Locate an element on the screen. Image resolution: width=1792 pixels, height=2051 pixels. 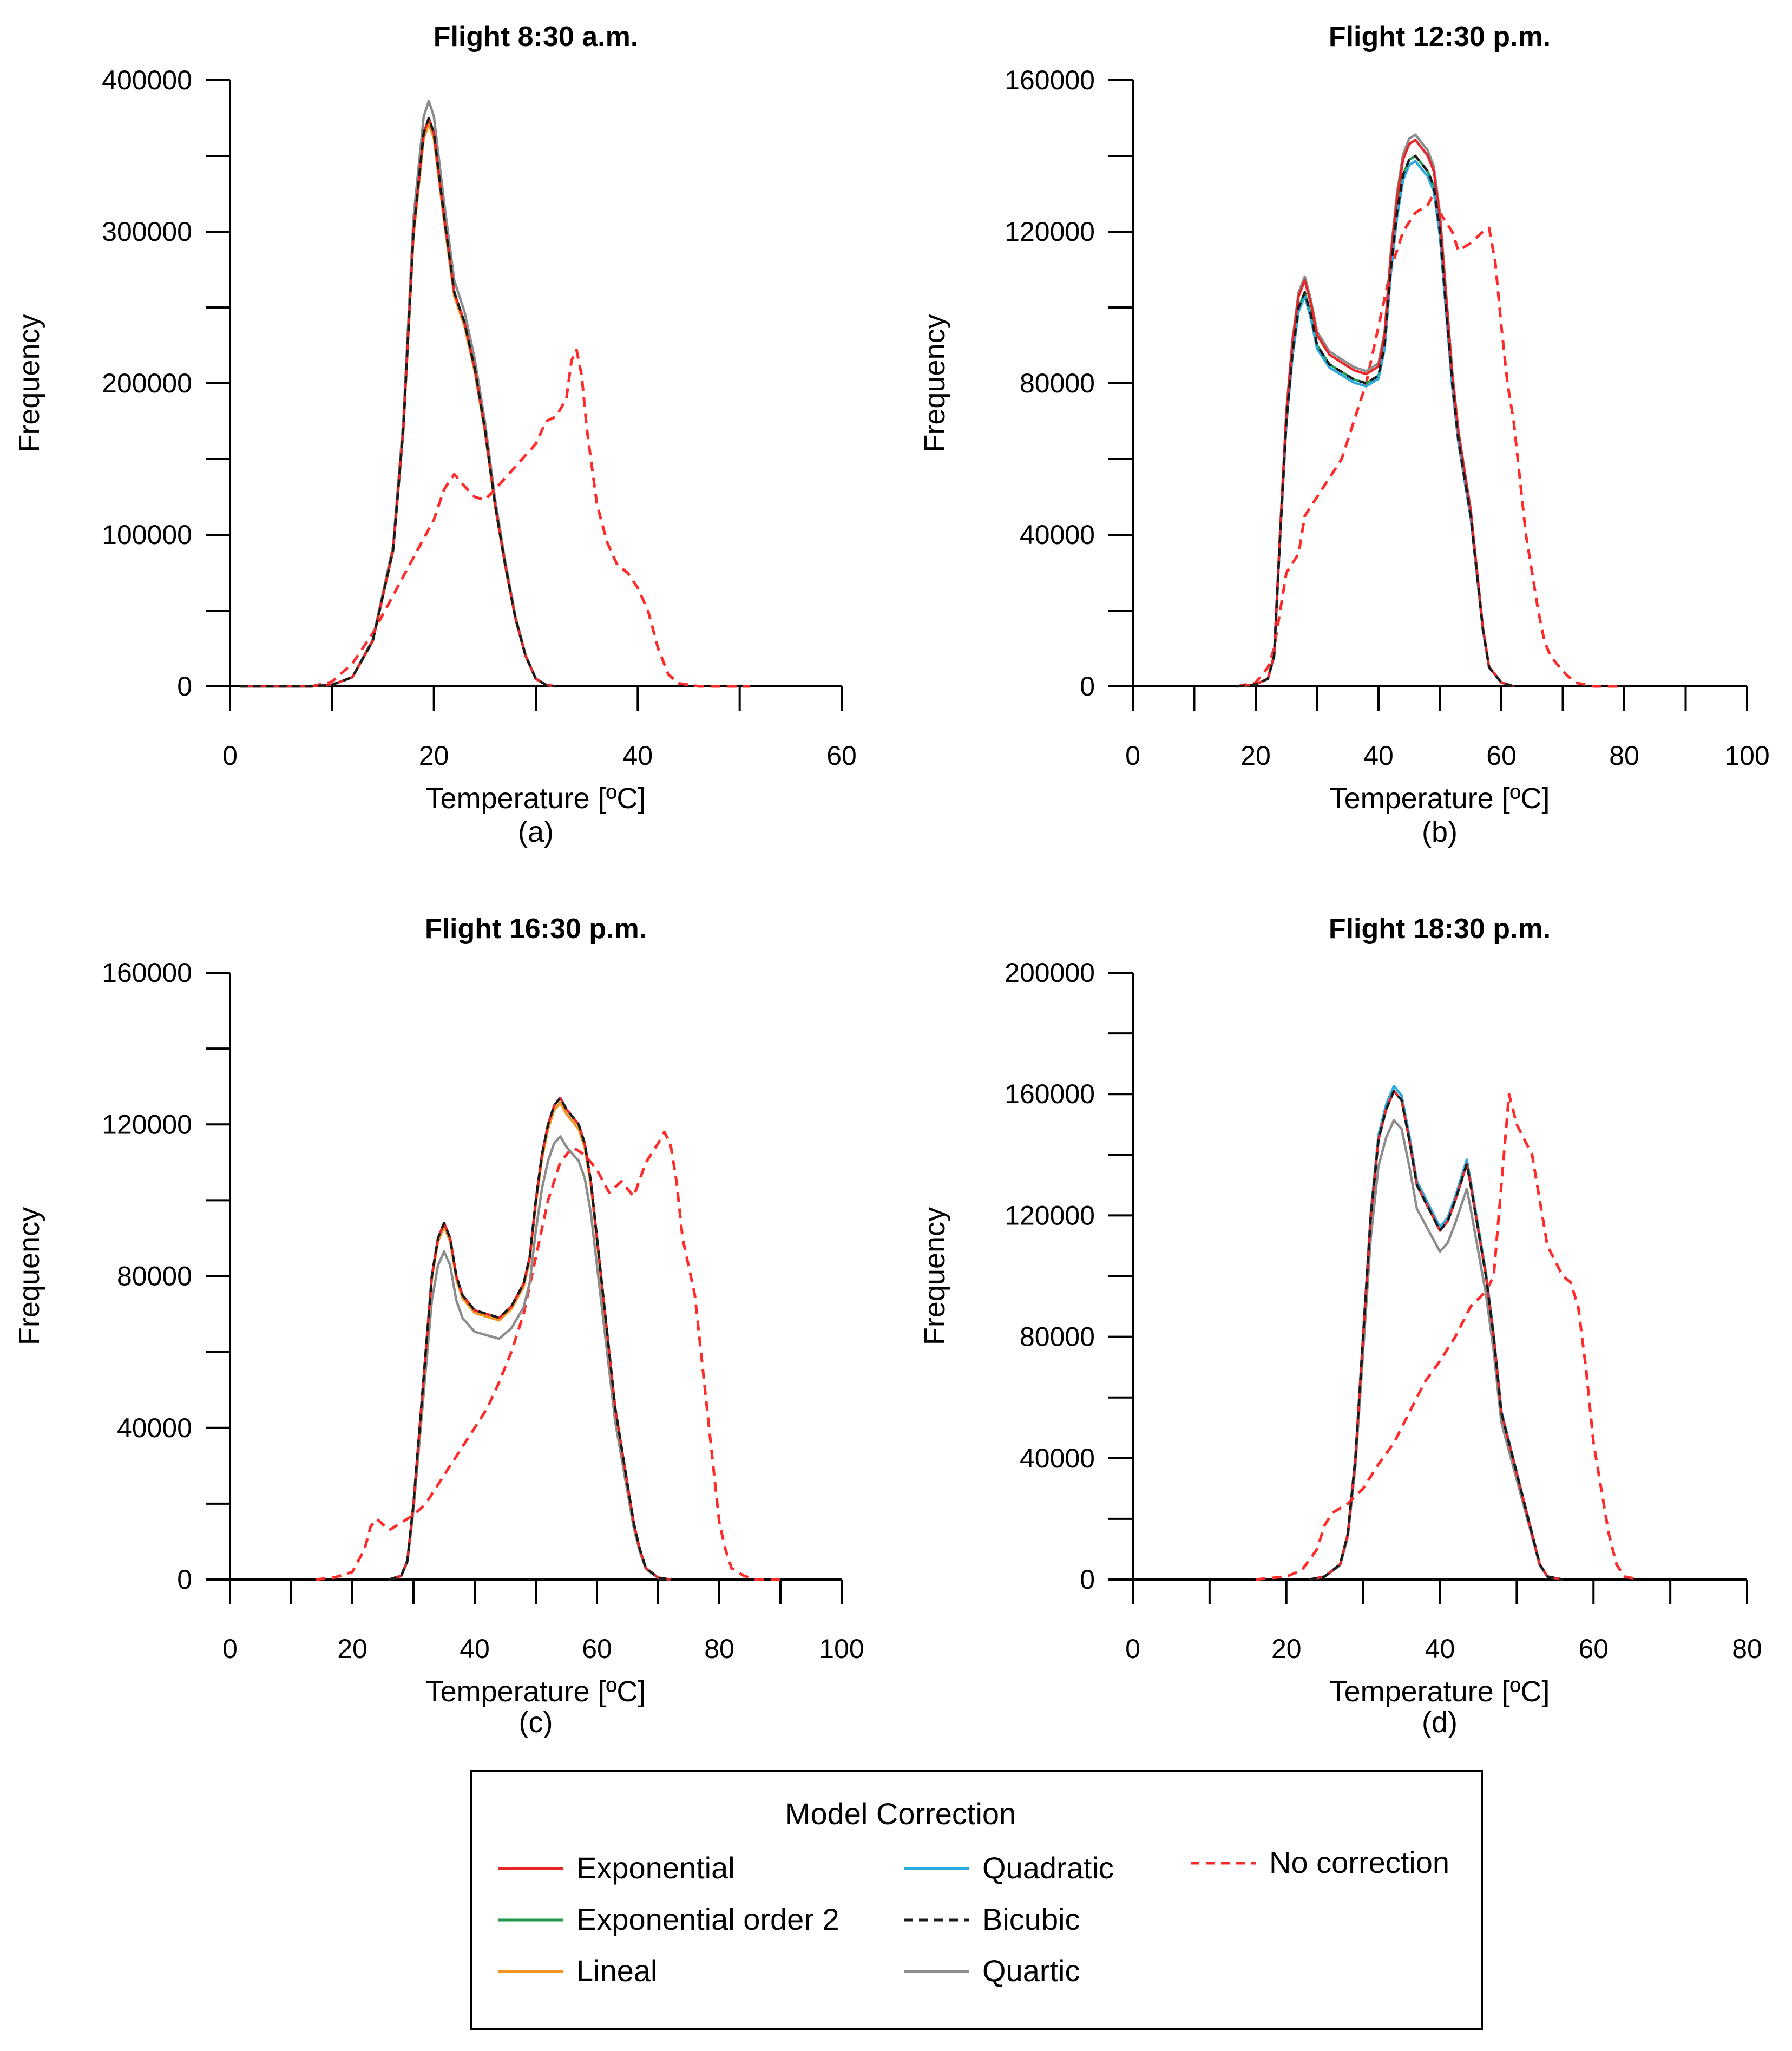
legend-box is located at coordinates (976, 1900).